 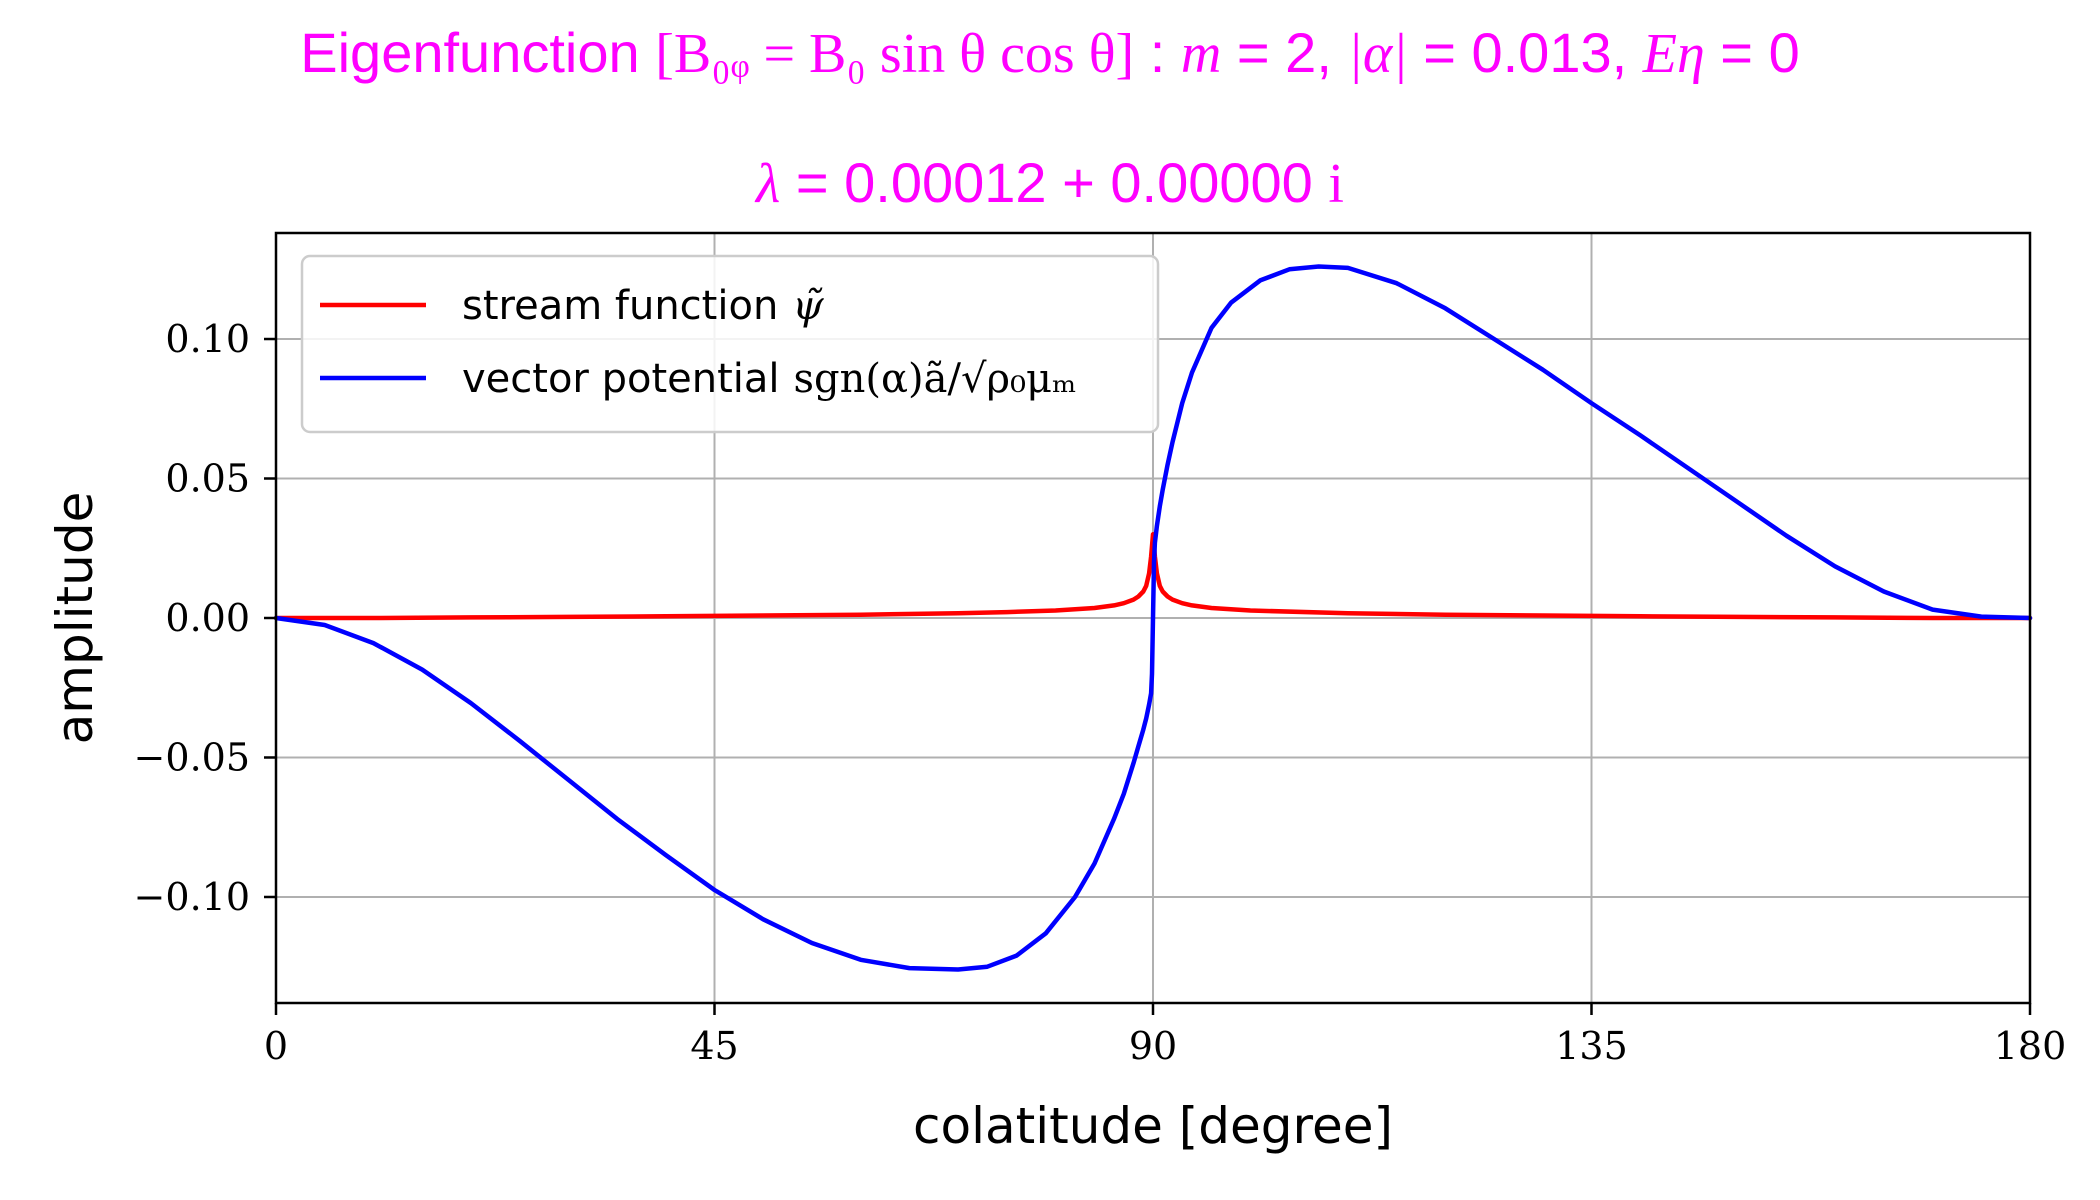 I want to click on title-m-label: m, so click(x=1201, y=54).